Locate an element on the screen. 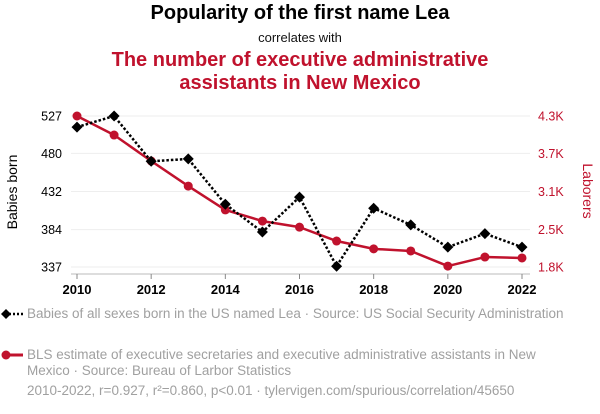 Image resolution: width=600 pixels, height=414 pixels. x-tick-label: 2014 is located at coordinates (226, 289).